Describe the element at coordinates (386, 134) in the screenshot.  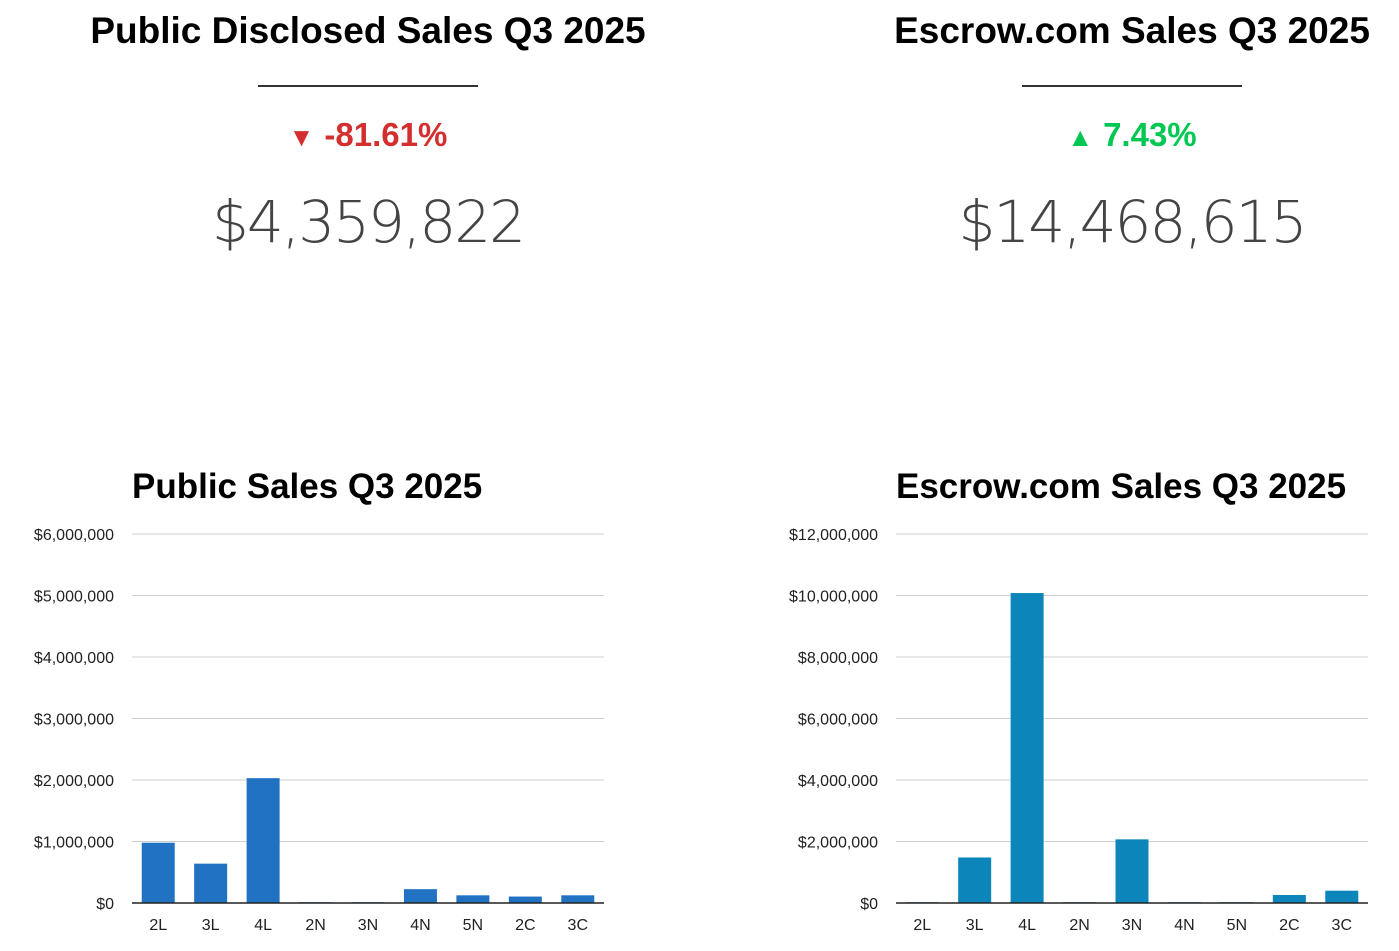
I see `public-kpi-change-value: -81.61%` at that location.